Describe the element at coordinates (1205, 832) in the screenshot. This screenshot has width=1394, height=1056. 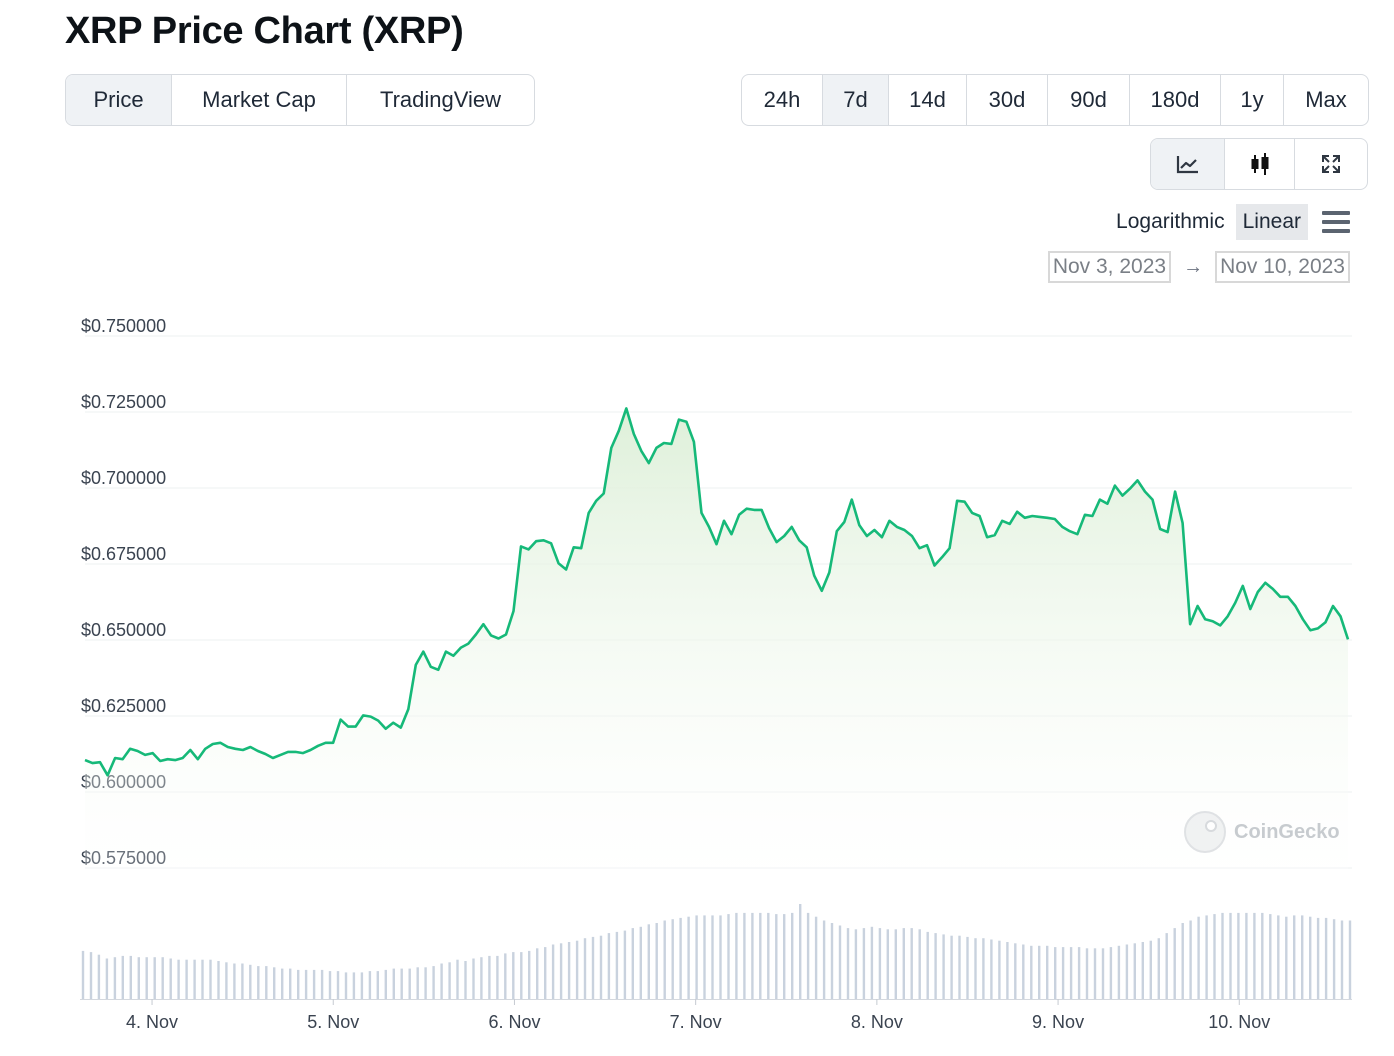
I see `gecko-logo-icon` at that location.